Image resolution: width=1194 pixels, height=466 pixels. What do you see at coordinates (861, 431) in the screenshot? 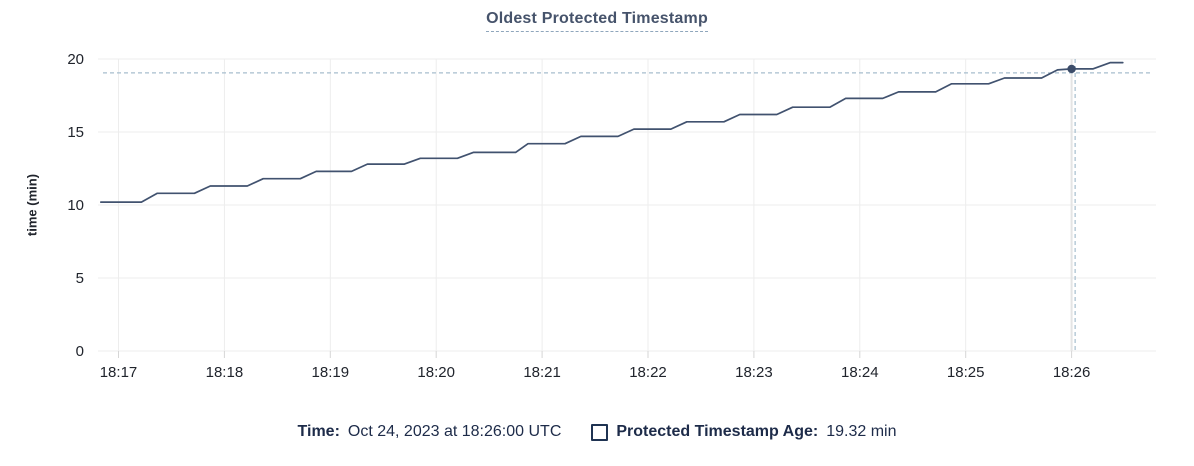
I see `legend-series-value: 19.32 min` at bounding box center [861, 431].